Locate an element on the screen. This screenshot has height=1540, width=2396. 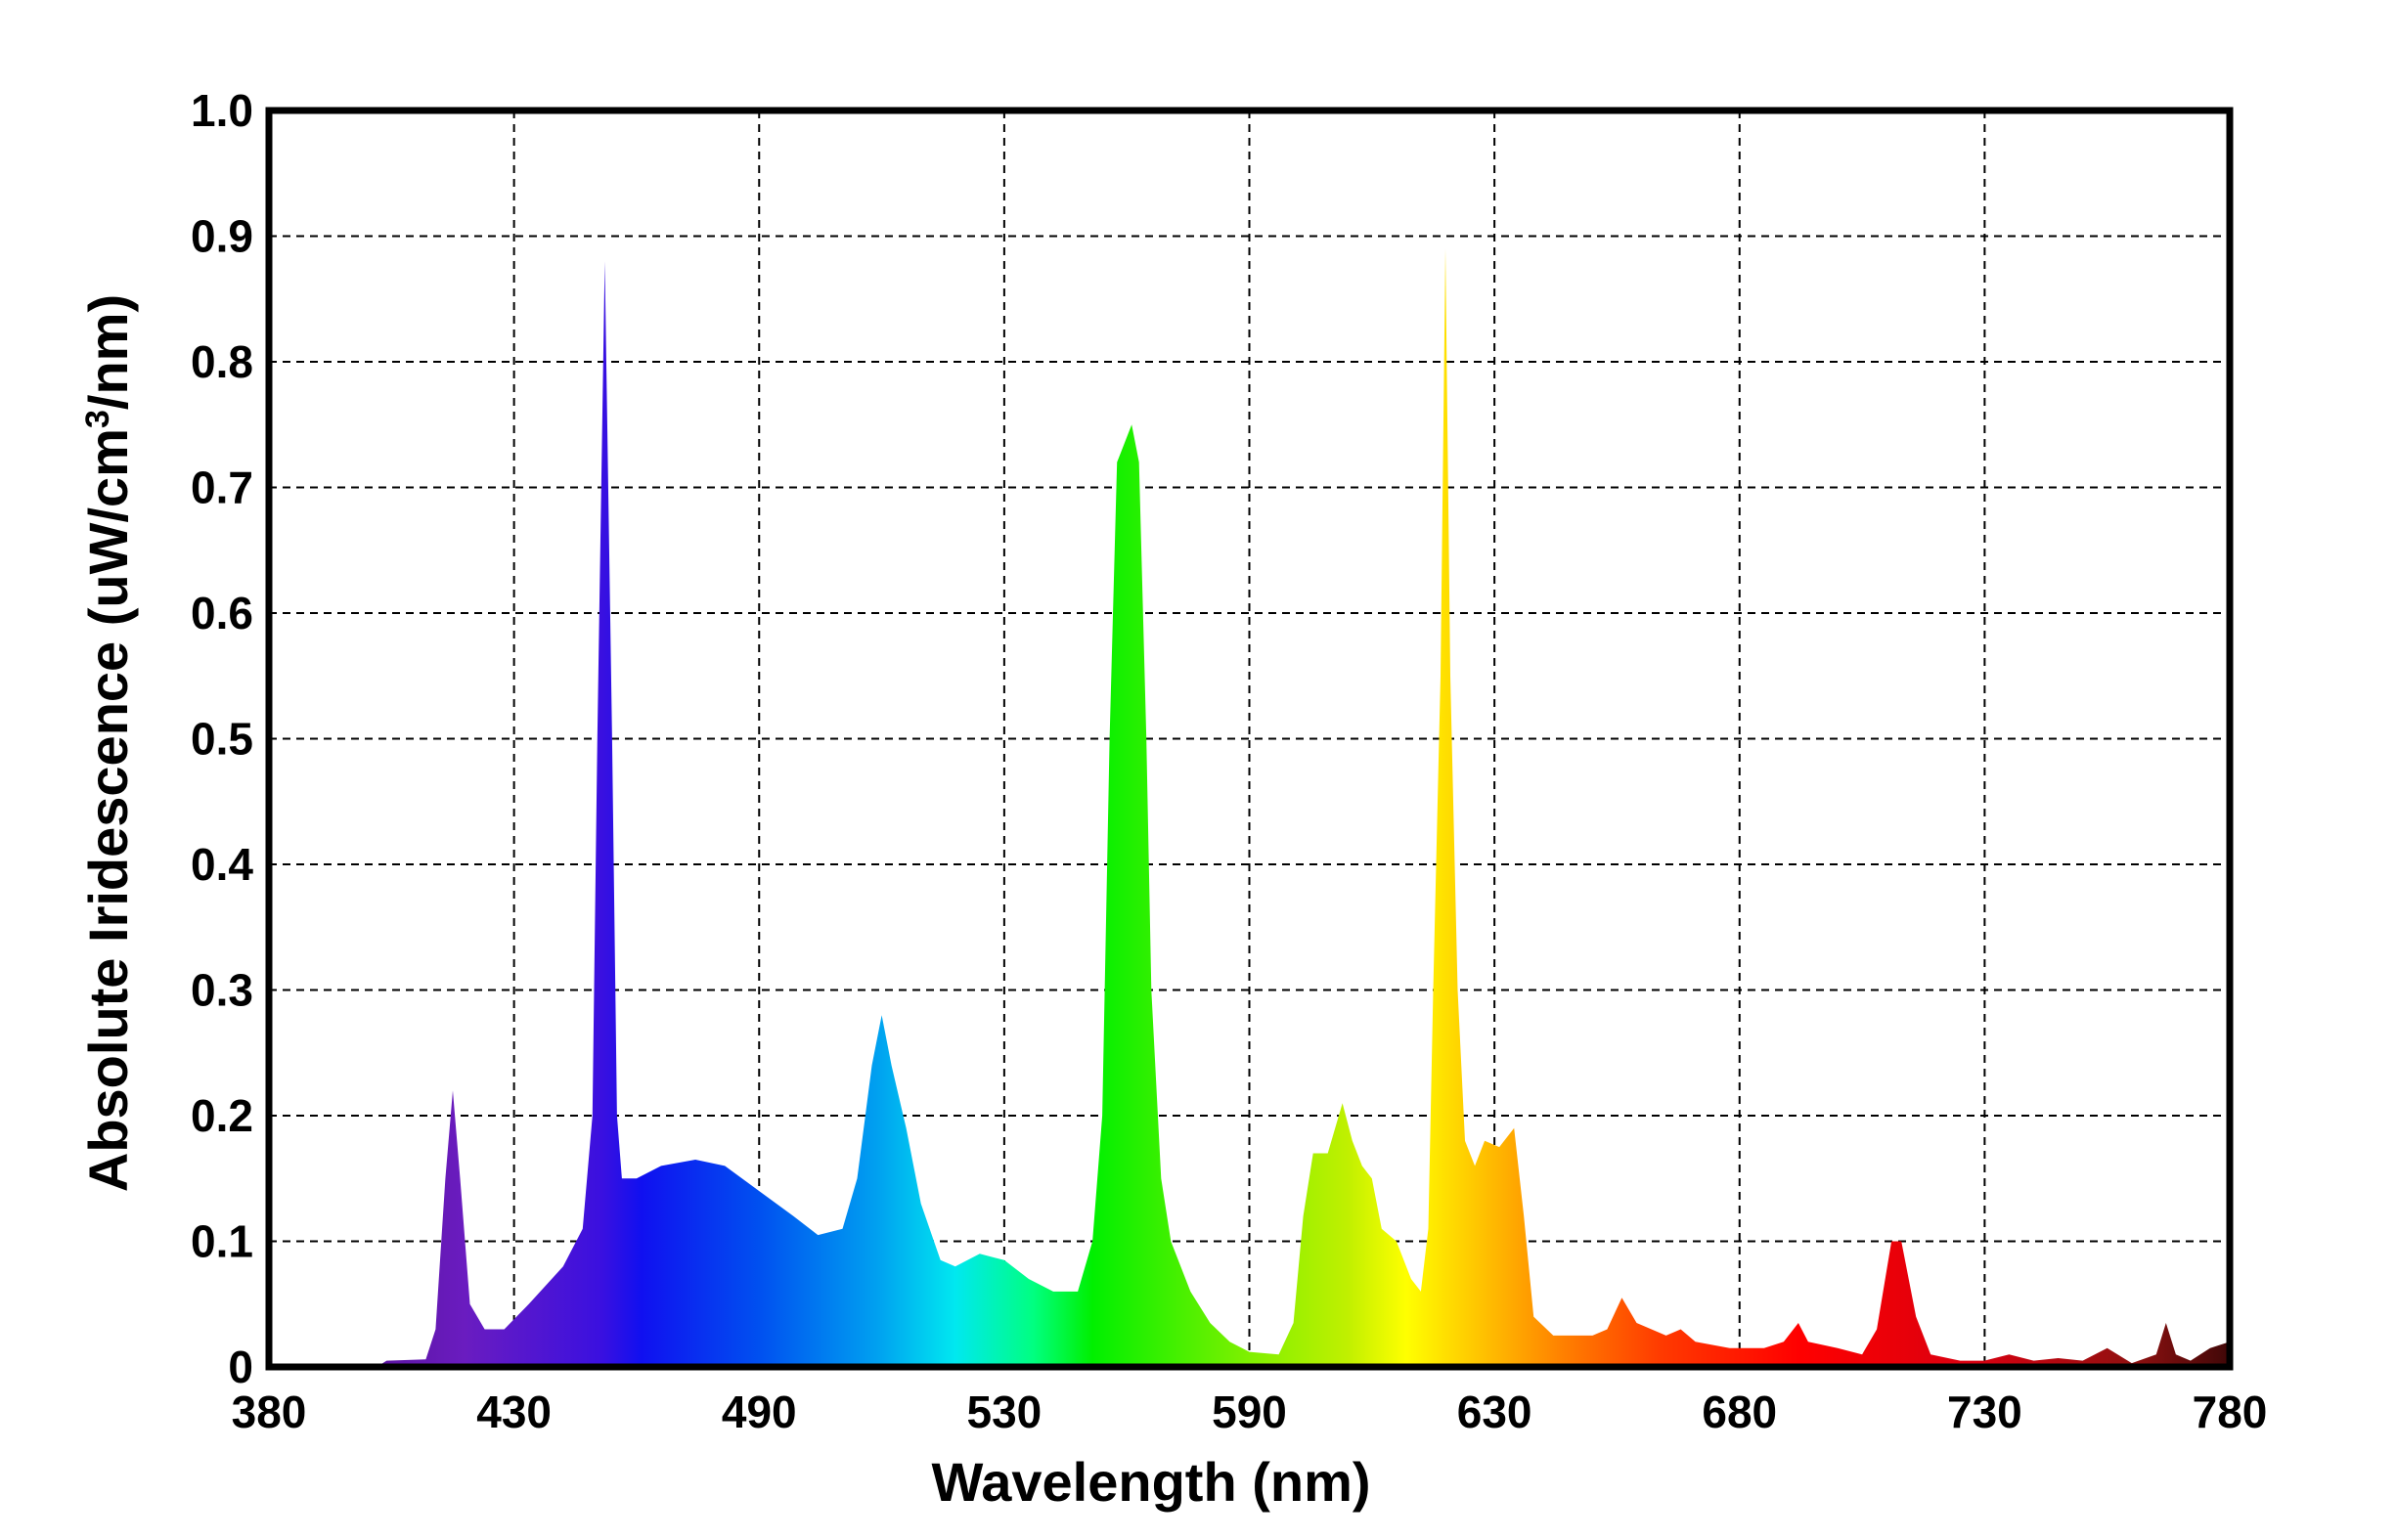
y-tick-label: 0.2 is located at coordinates (222, 1115).